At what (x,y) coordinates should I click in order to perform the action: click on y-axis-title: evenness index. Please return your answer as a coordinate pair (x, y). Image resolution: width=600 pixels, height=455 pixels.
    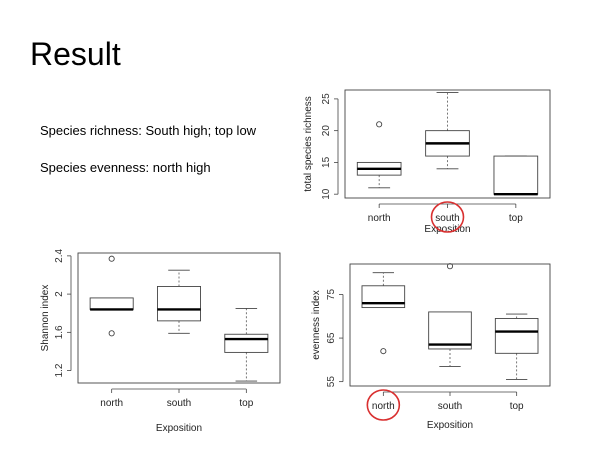
    Looking at the image, I should click on (316, 325).